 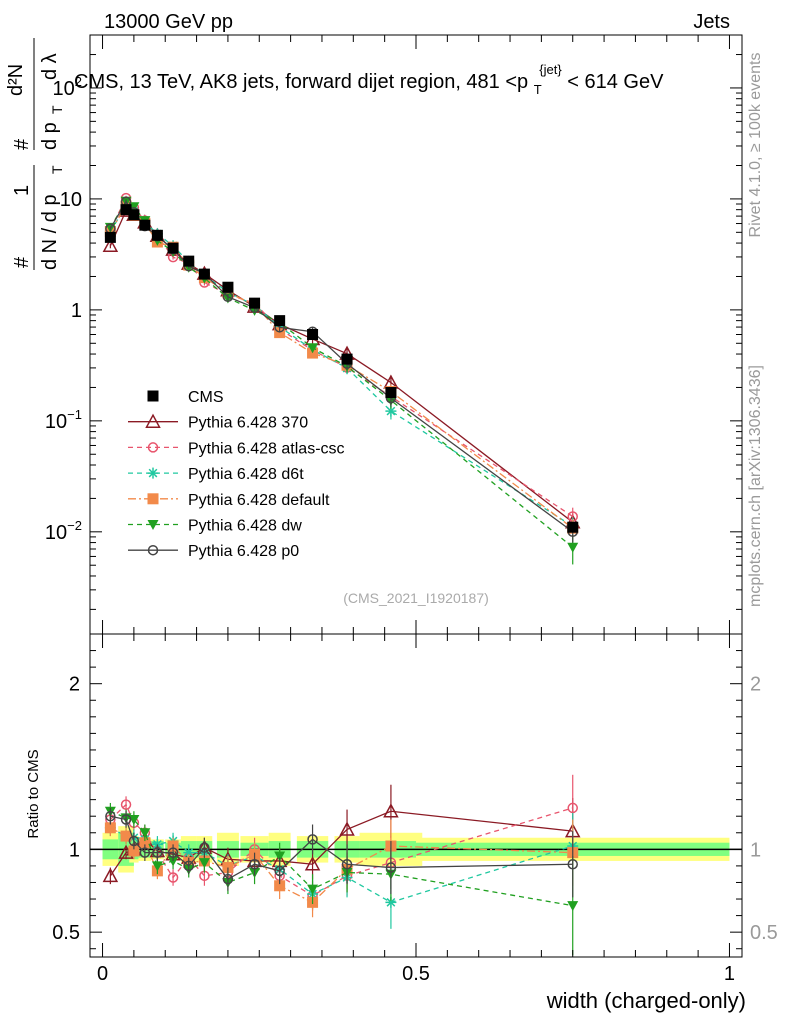 I want to click on legend-label: Pythia 6.428 default, so click(x=259, y=500).